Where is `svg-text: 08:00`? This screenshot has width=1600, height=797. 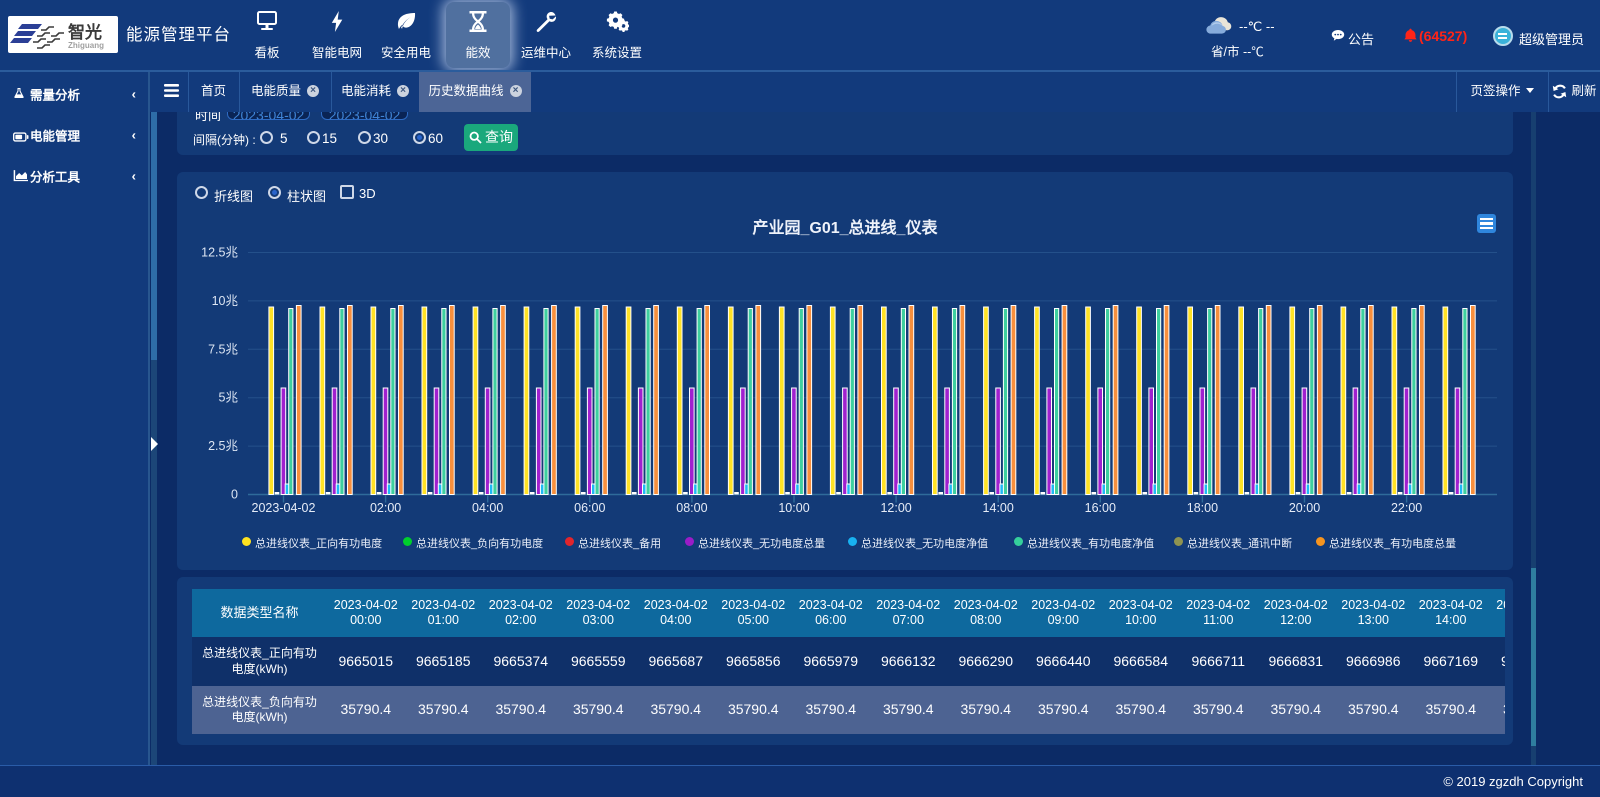 svg-text: 08:00 is located at coordinates (691, 508).